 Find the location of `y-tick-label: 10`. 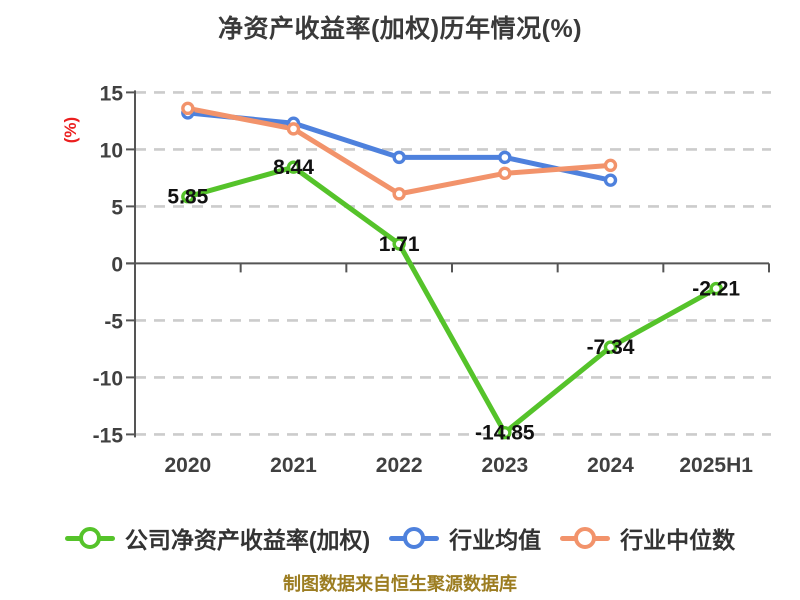

y-tick-label: 10 is located at coordinates (111, 150).